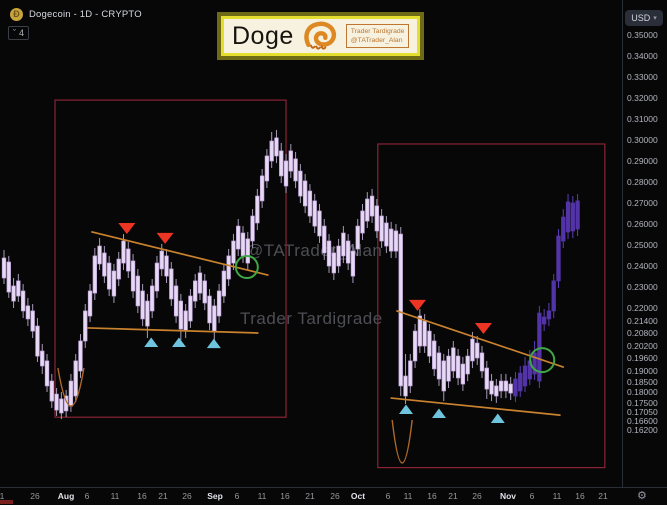 This screenshot has width=667, height=510. Describe the element at coordinates (508, 496) in the screenshot. I see `time-axis-label: Nov` at that location.